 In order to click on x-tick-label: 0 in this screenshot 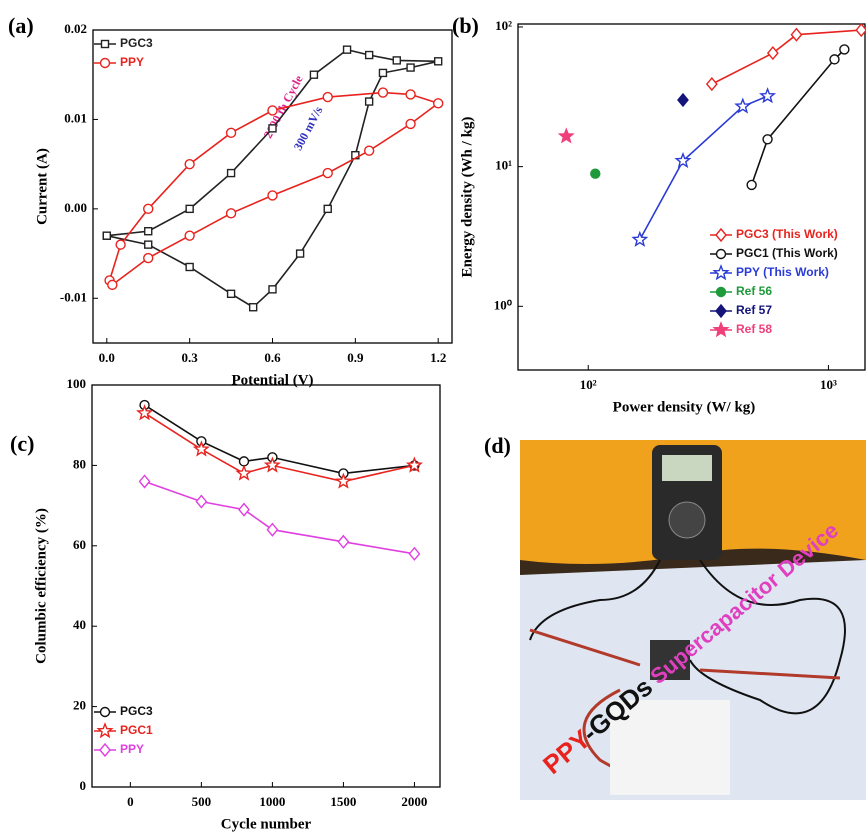, I will do `click(130, 801)`.